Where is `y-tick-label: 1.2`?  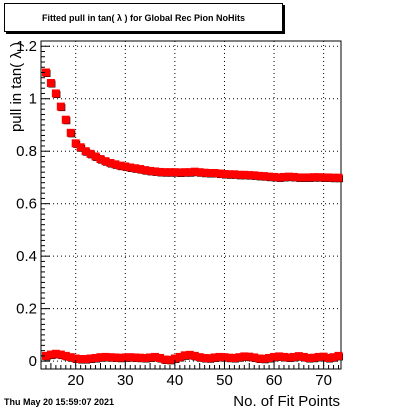
y-tick-label: 1.2 is located at coordinates (26, 46).